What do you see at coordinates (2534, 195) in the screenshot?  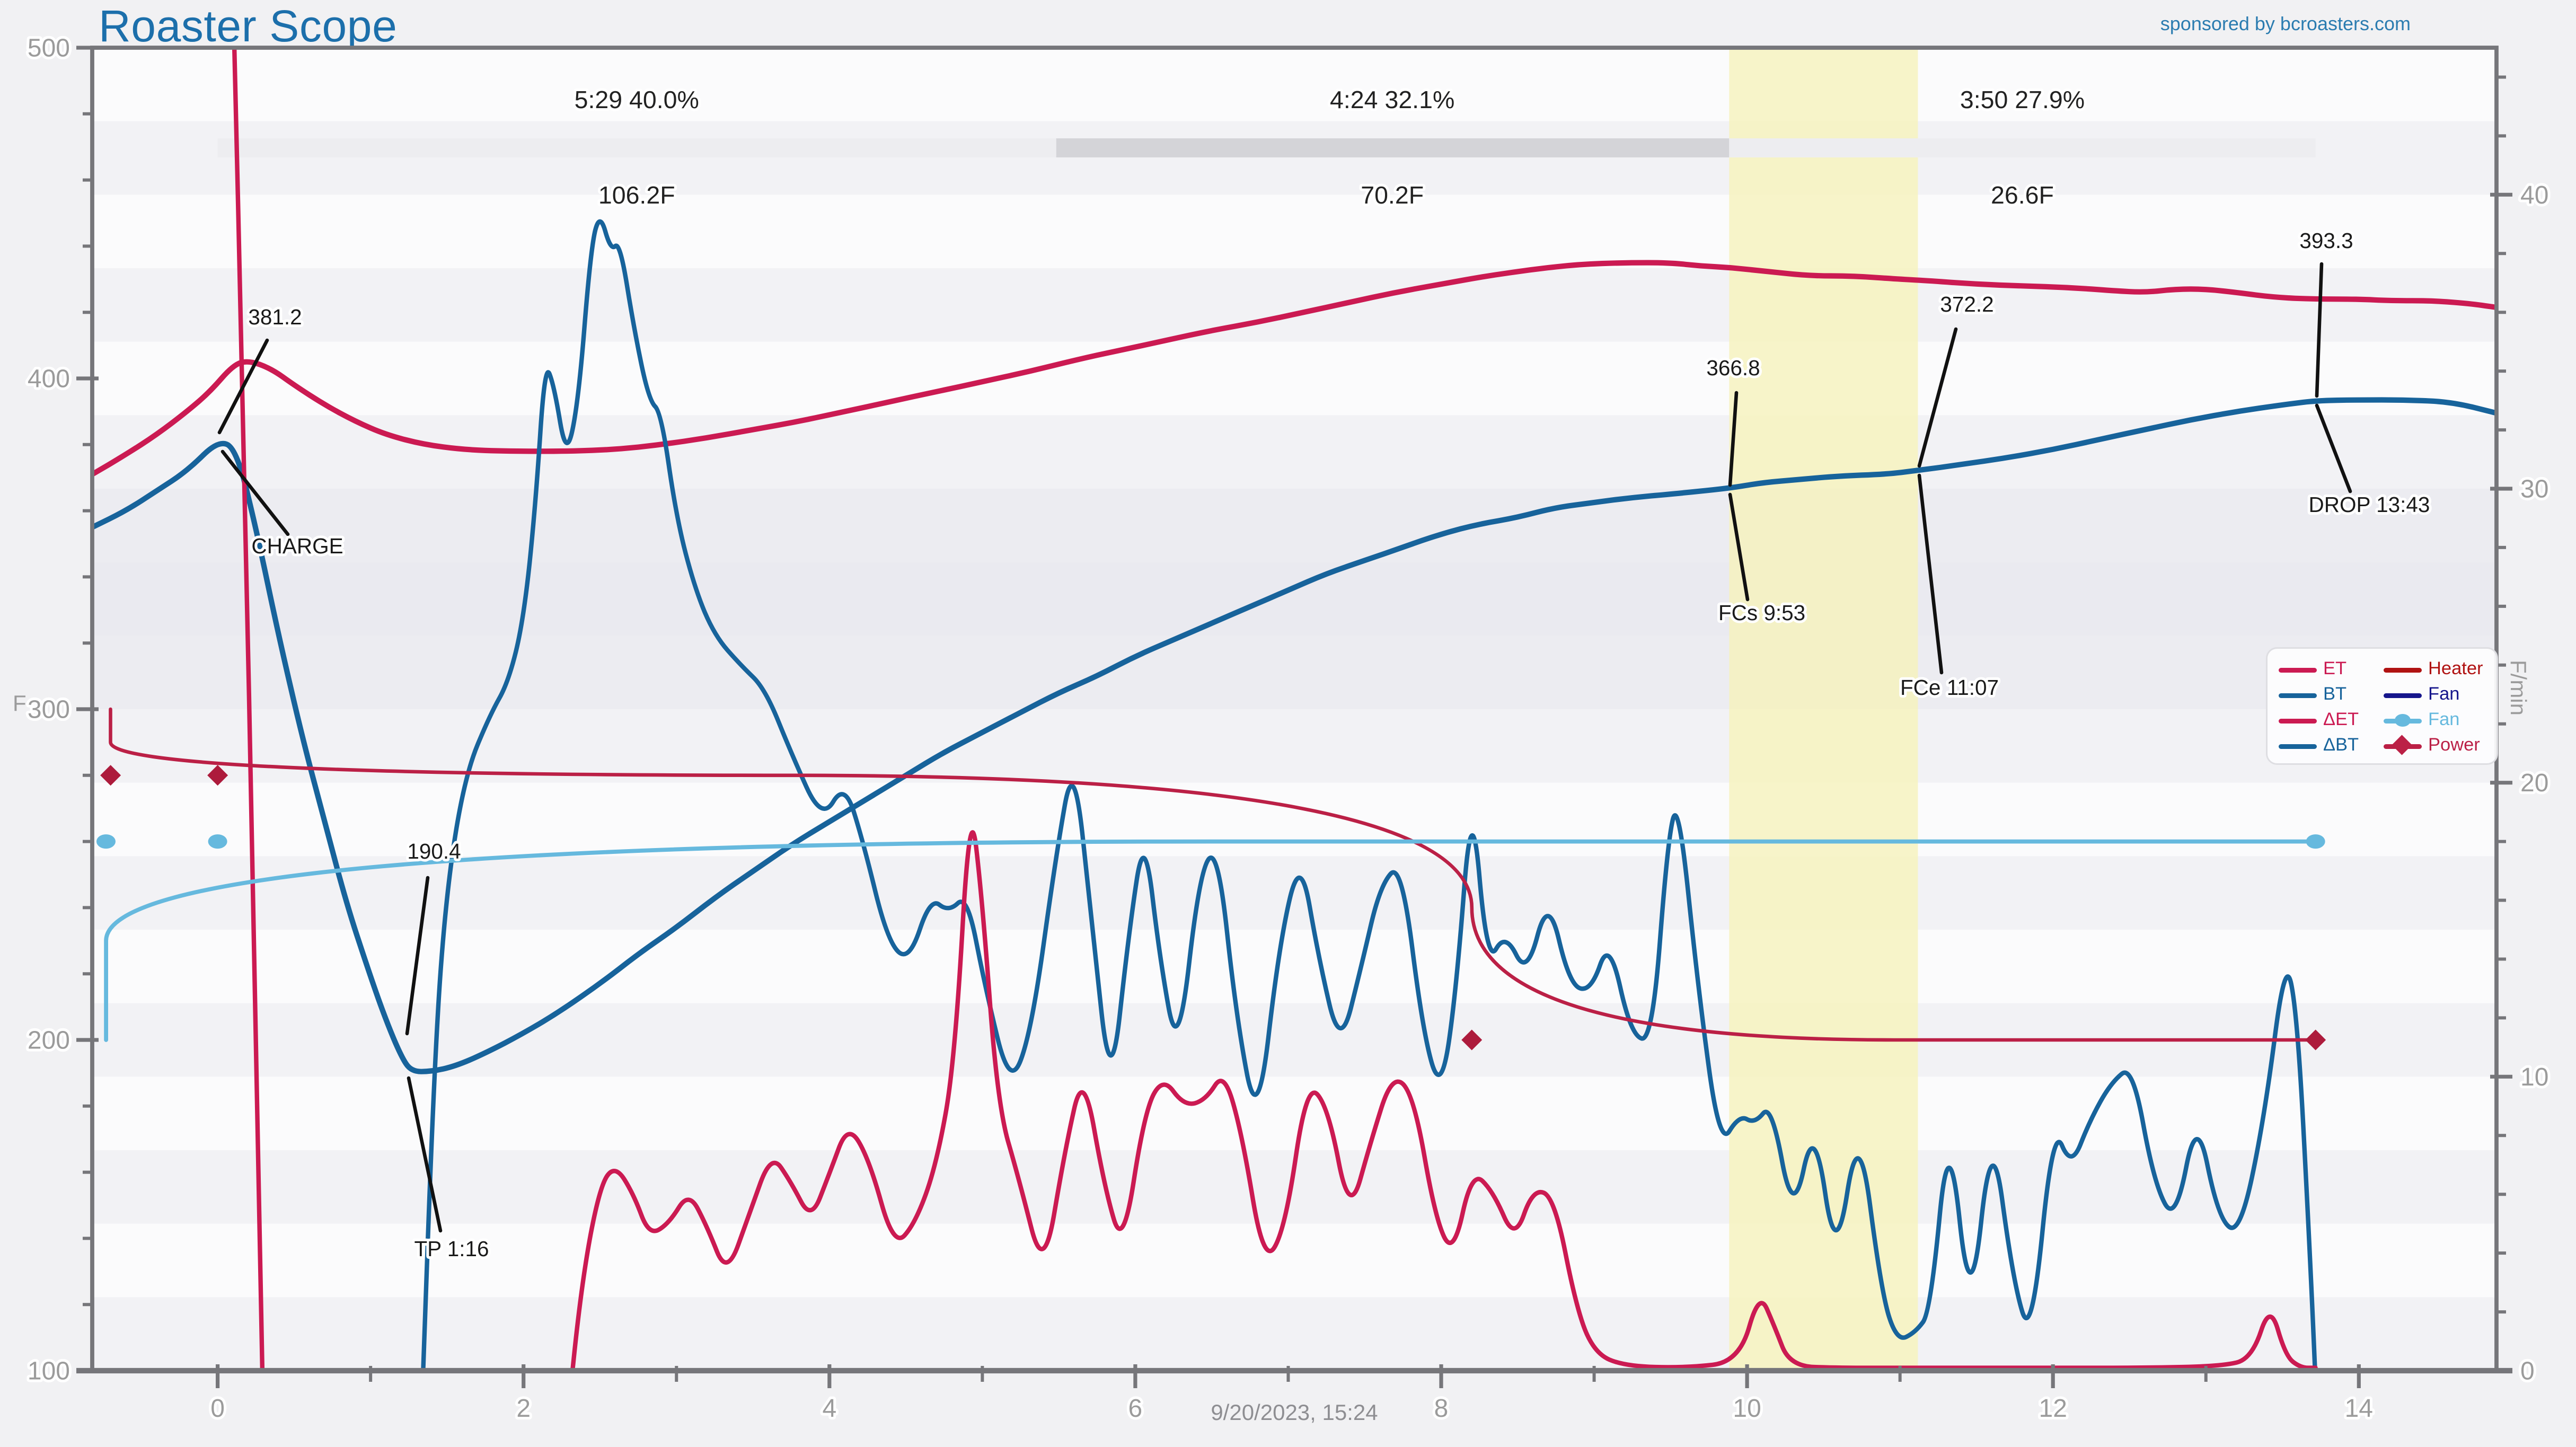 I see `y-right-tick-40: 40` at bounding box center [2534, 195].